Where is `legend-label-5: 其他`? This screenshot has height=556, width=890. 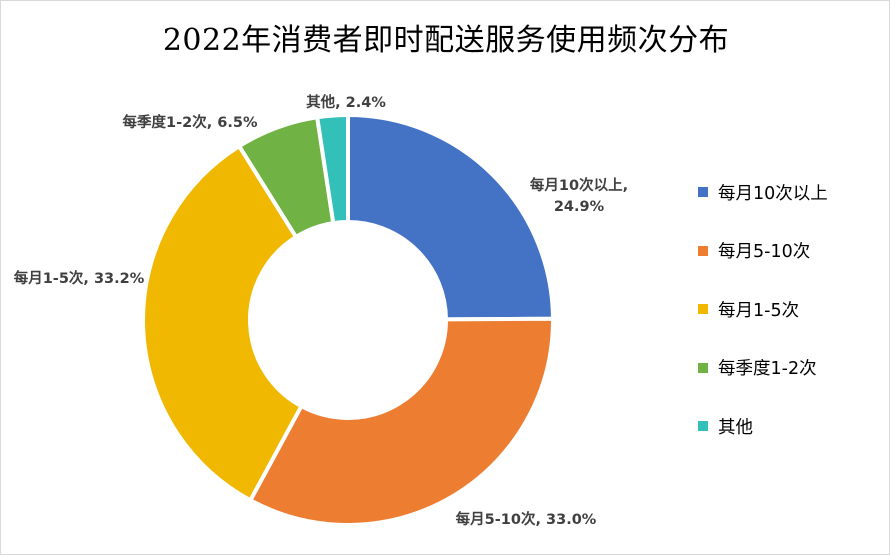
legend-label-5: 其他 is located at coordinates (735, 427).